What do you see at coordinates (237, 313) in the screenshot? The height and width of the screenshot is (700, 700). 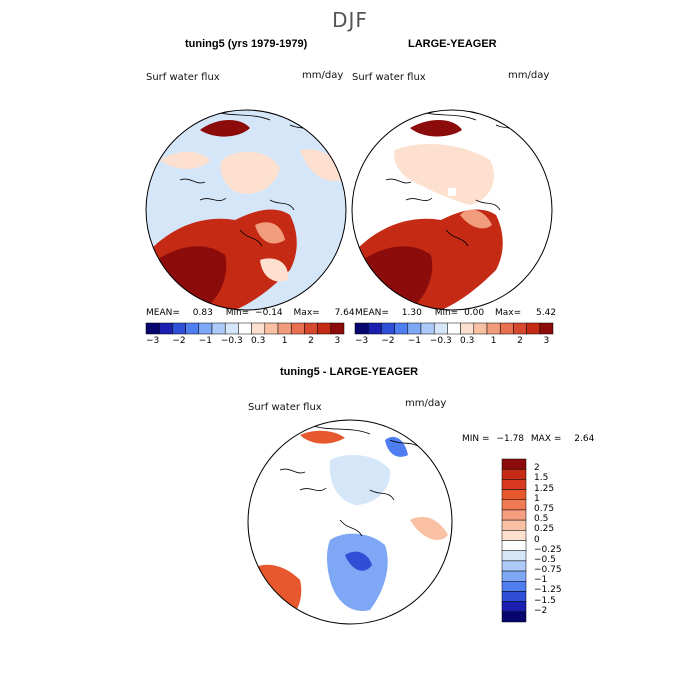 I see `panel-1-min-label: Min=` at bounding box center [237, 313].